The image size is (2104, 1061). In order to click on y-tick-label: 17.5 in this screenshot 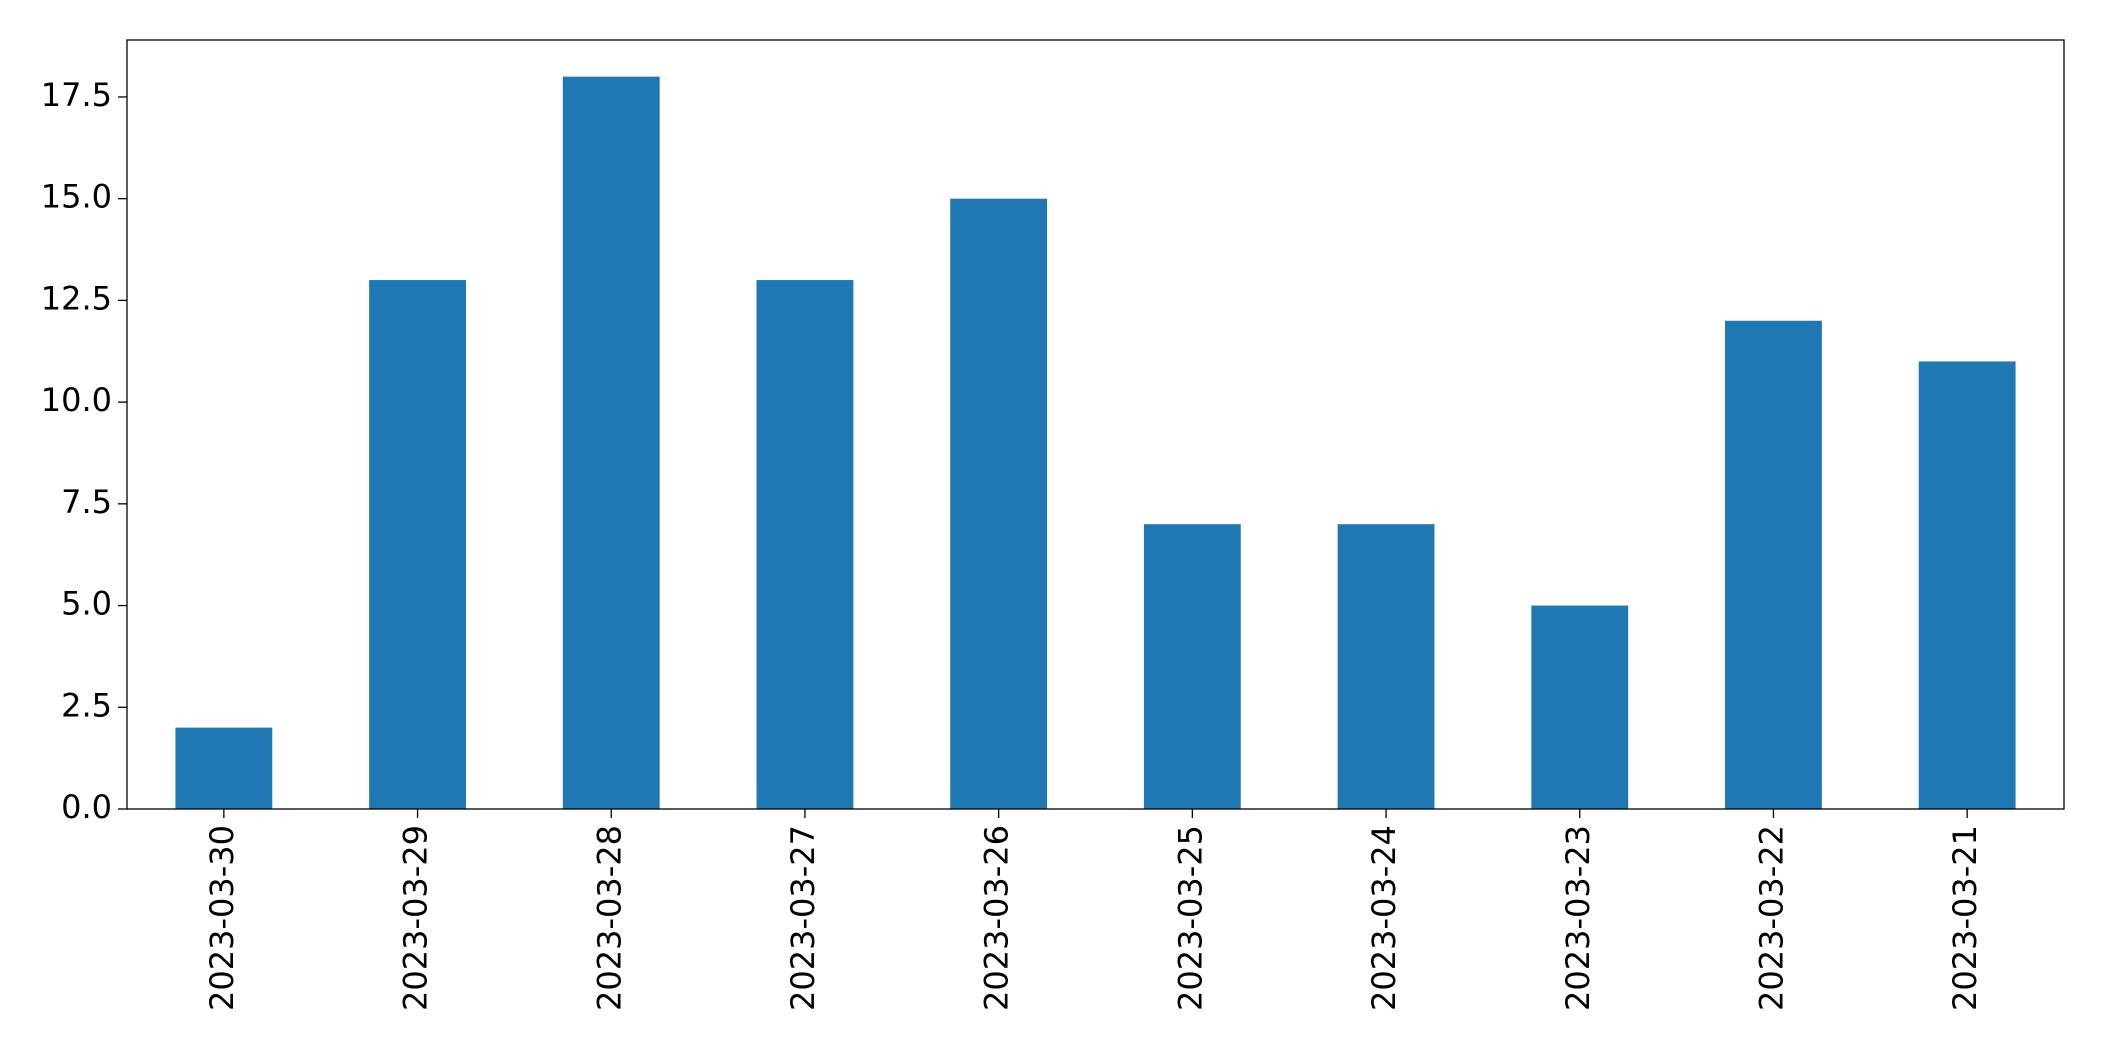, I will do `click(76, 95)`.